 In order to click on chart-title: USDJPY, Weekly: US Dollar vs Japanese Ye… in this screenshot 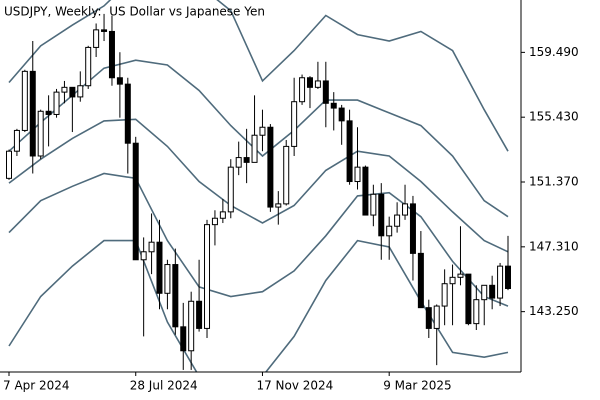, I will do `click(134, 12)`.